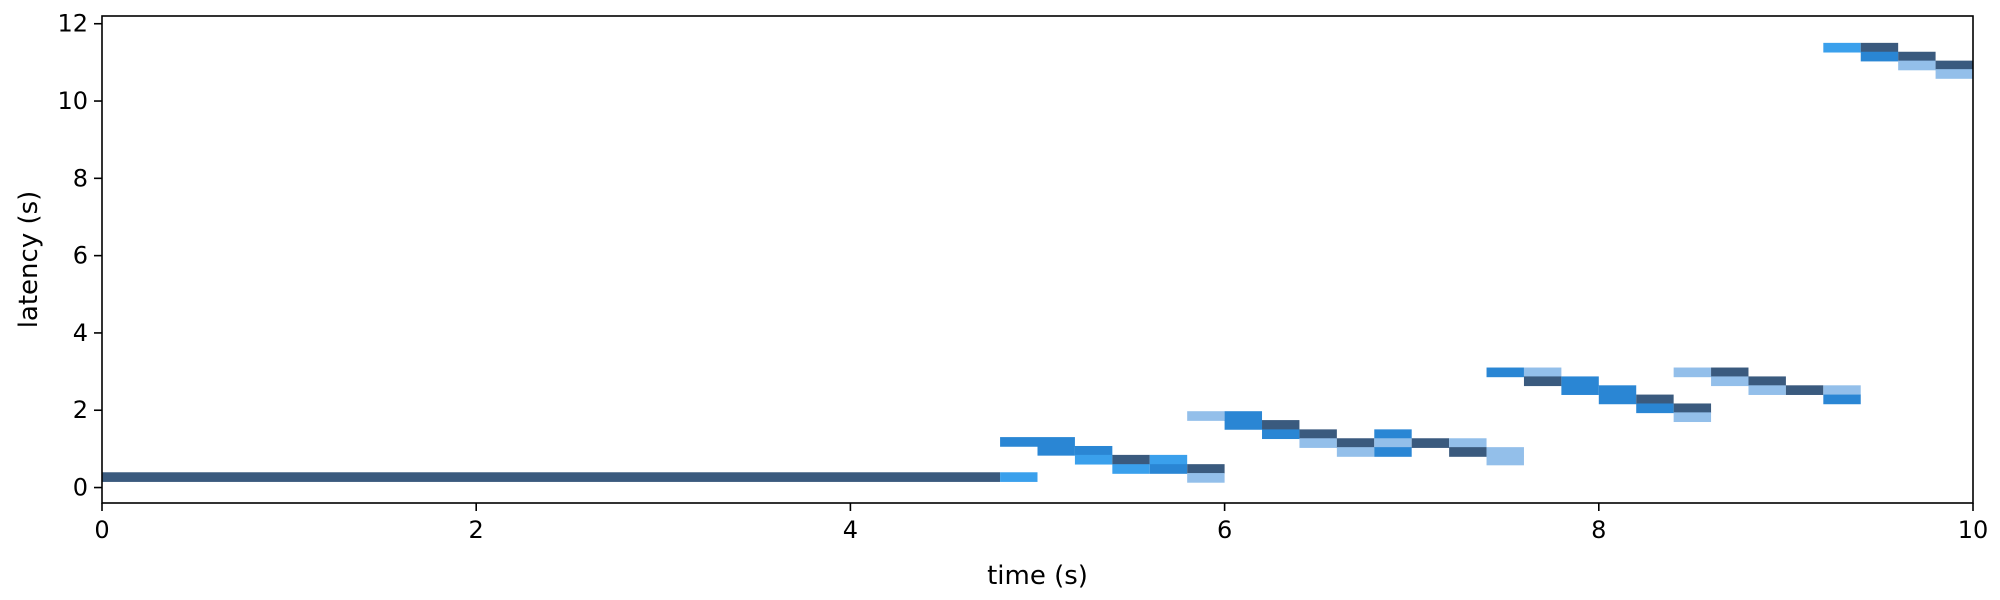 The height and width of the screenshot is (600, 2000). I want to click on x-tick-label: 10, so click(1973, 530).